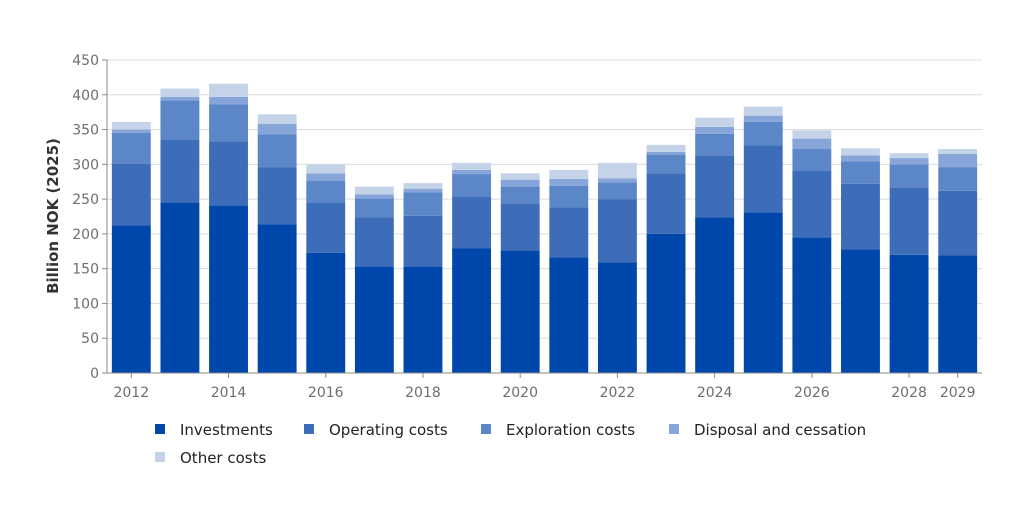 The image size is (1024, 510). I want to click on x-tick-label: 2012, so click(131, 393).